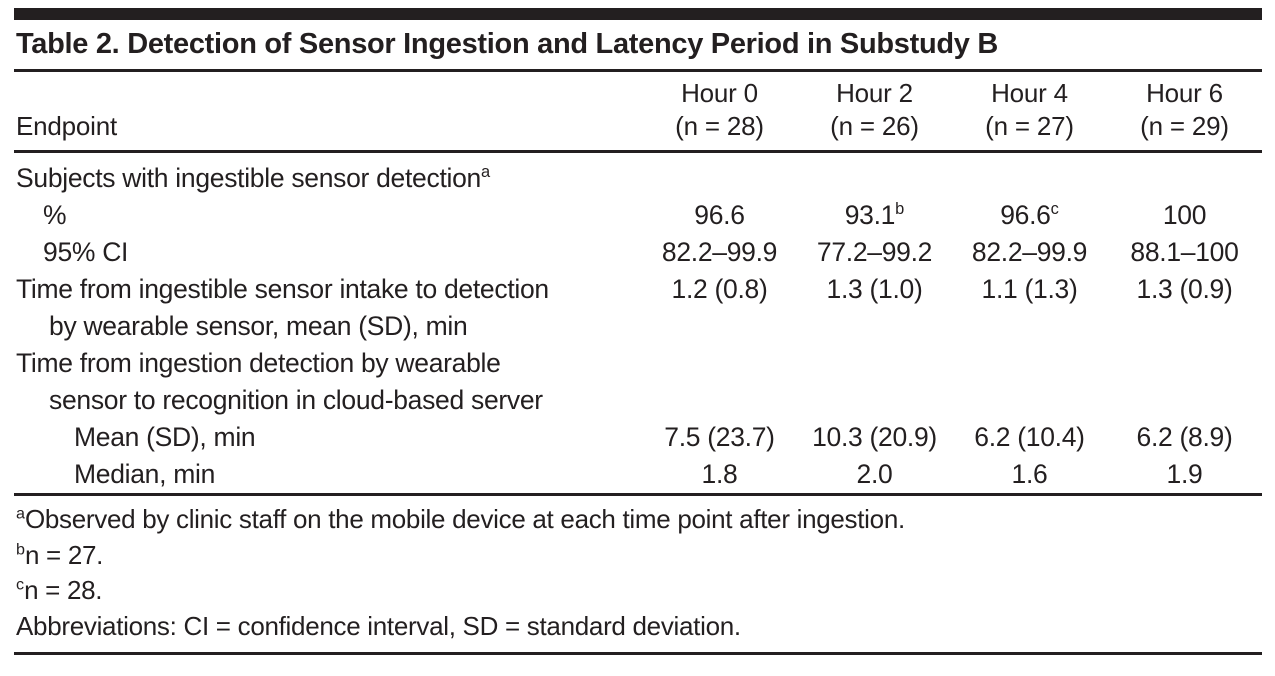  What do you see at coordinates (328, 215) in the screenshot?
I see `endpoint-cell: %` at bounding box center [328, 215].